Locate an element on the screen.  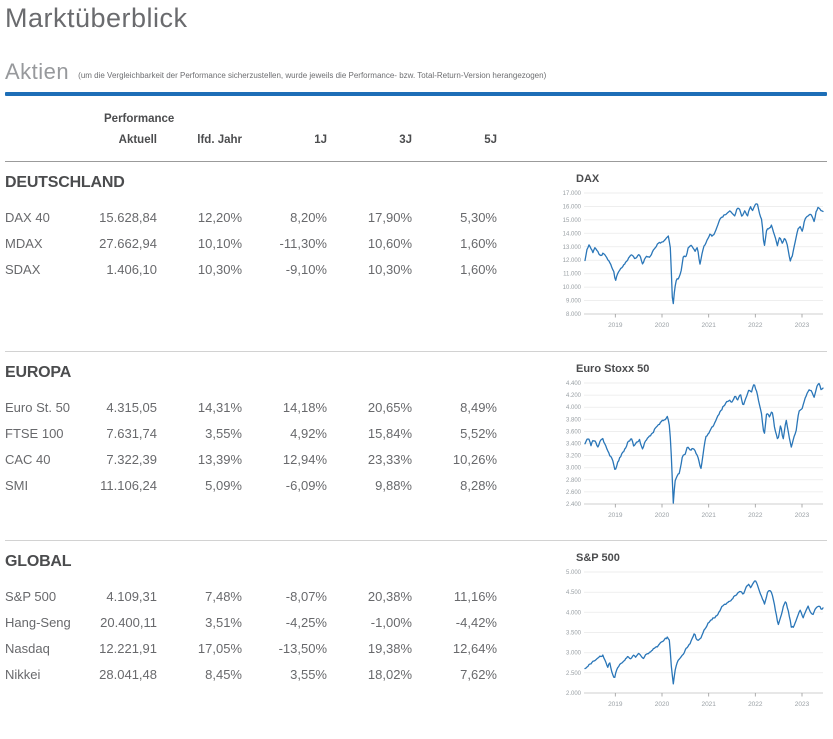
row-value: 7,48% is located at coordinates (223, 596).